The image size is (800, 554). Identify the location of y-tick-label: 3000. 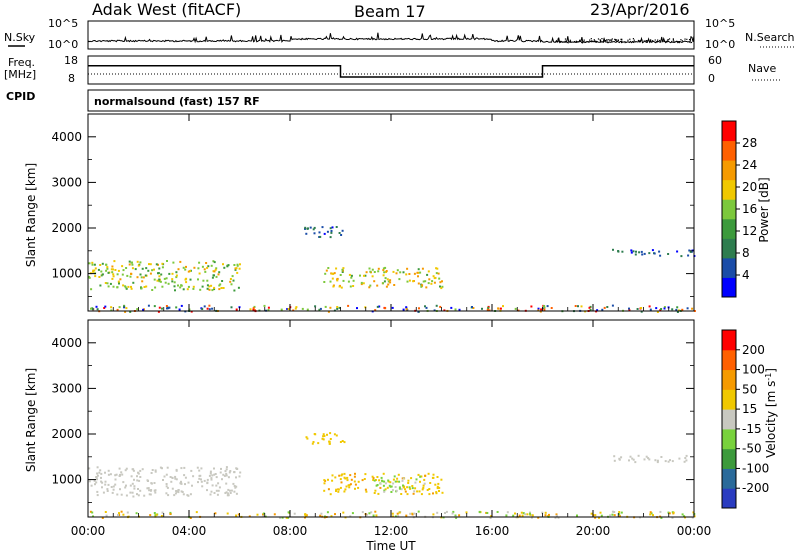
(66, 388).